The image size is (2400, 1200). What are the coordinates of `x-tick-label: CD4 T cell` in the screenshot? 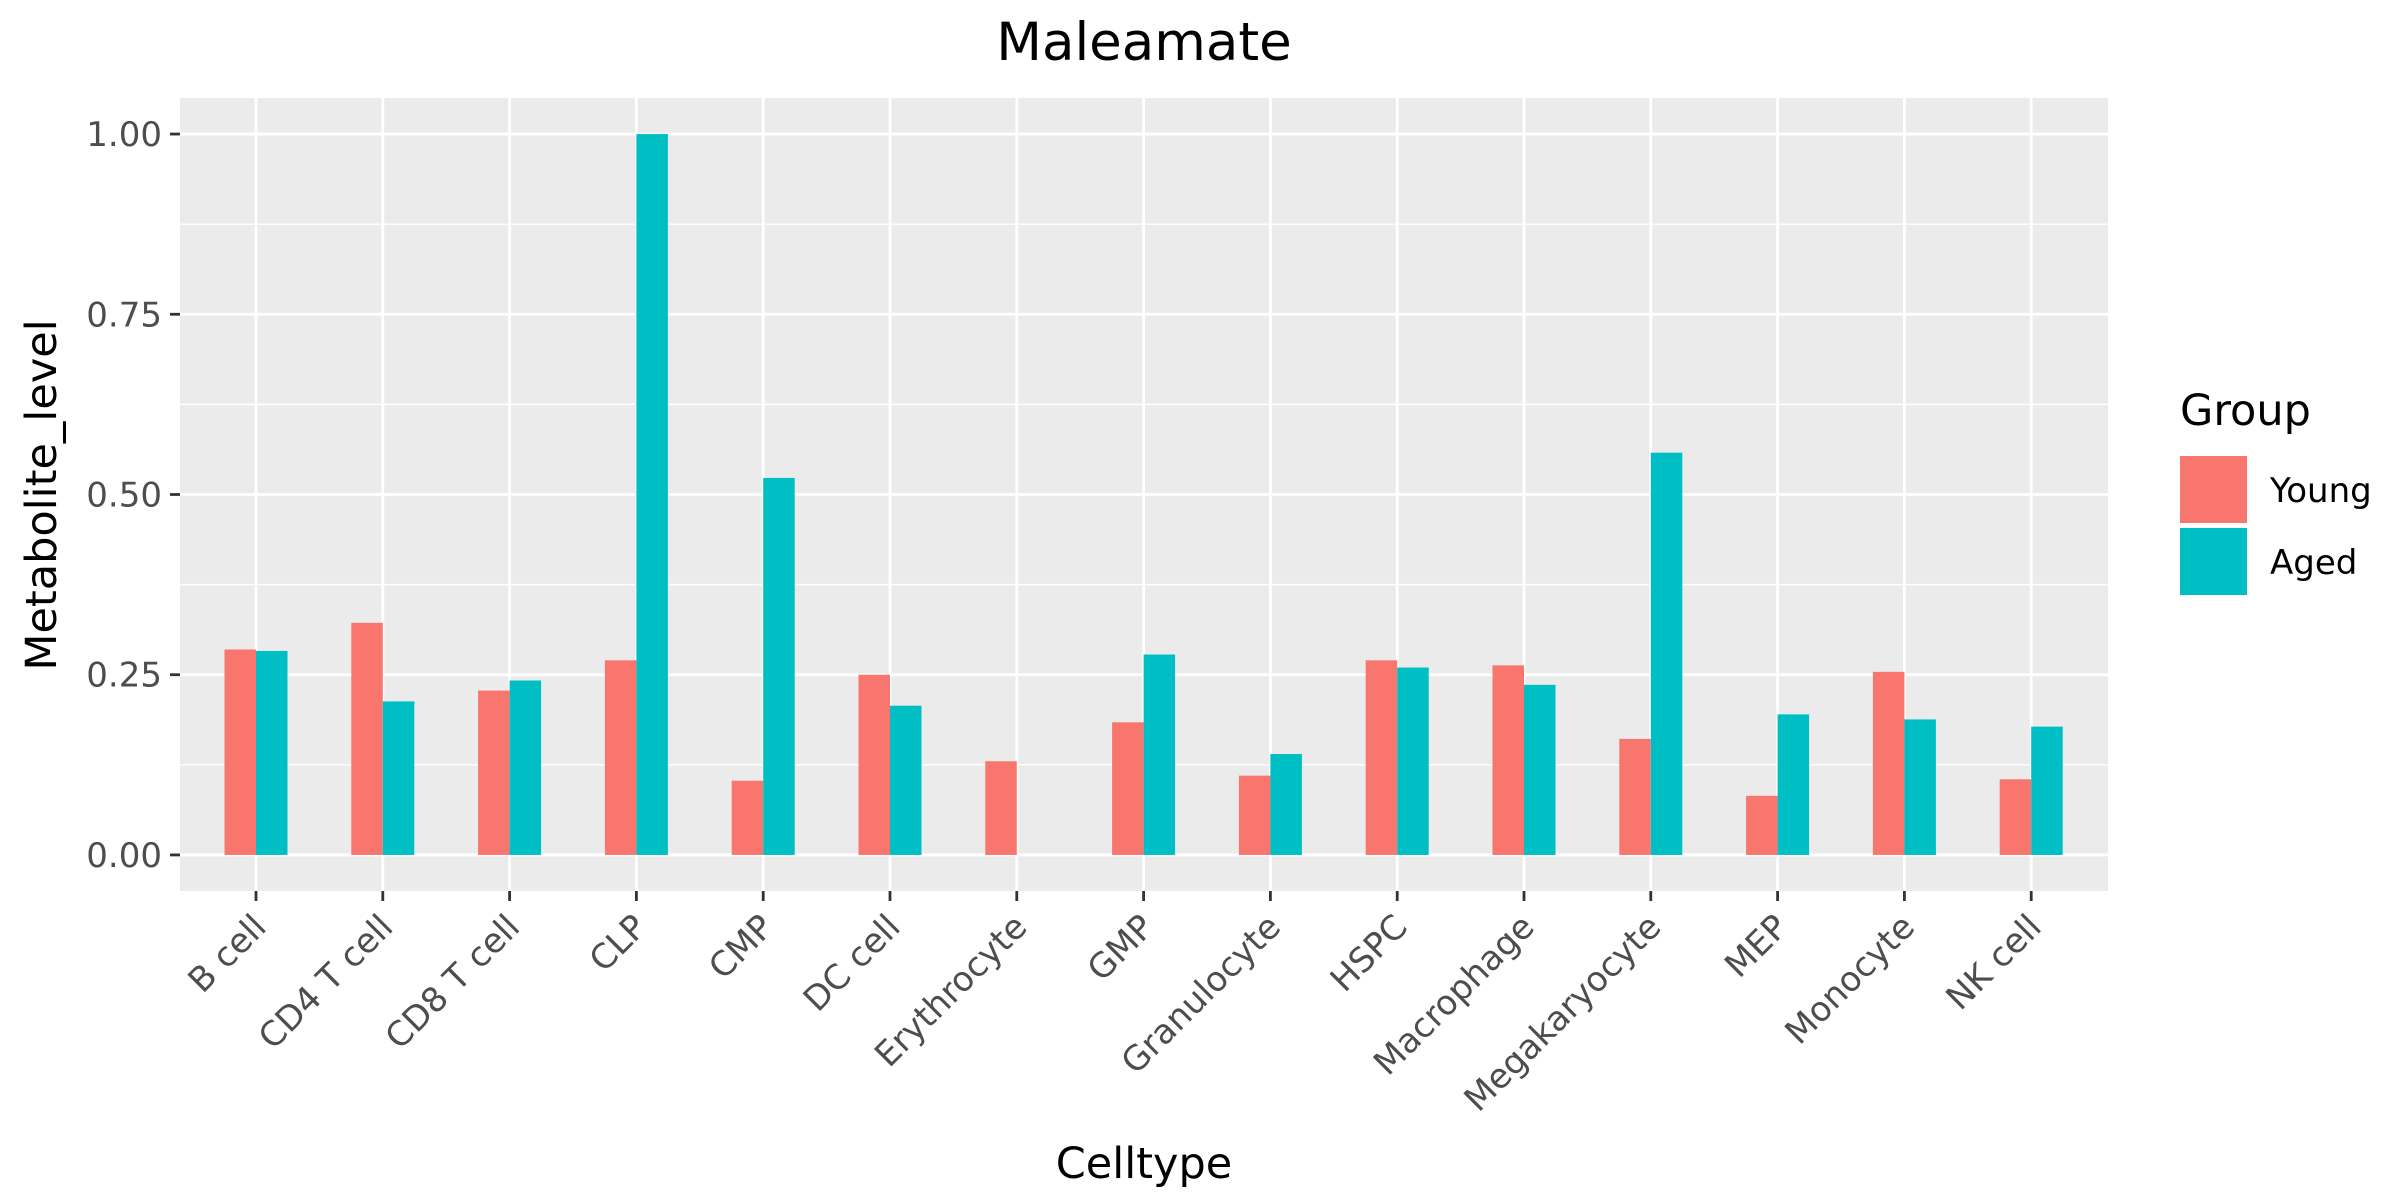 It's located at (326, 982).